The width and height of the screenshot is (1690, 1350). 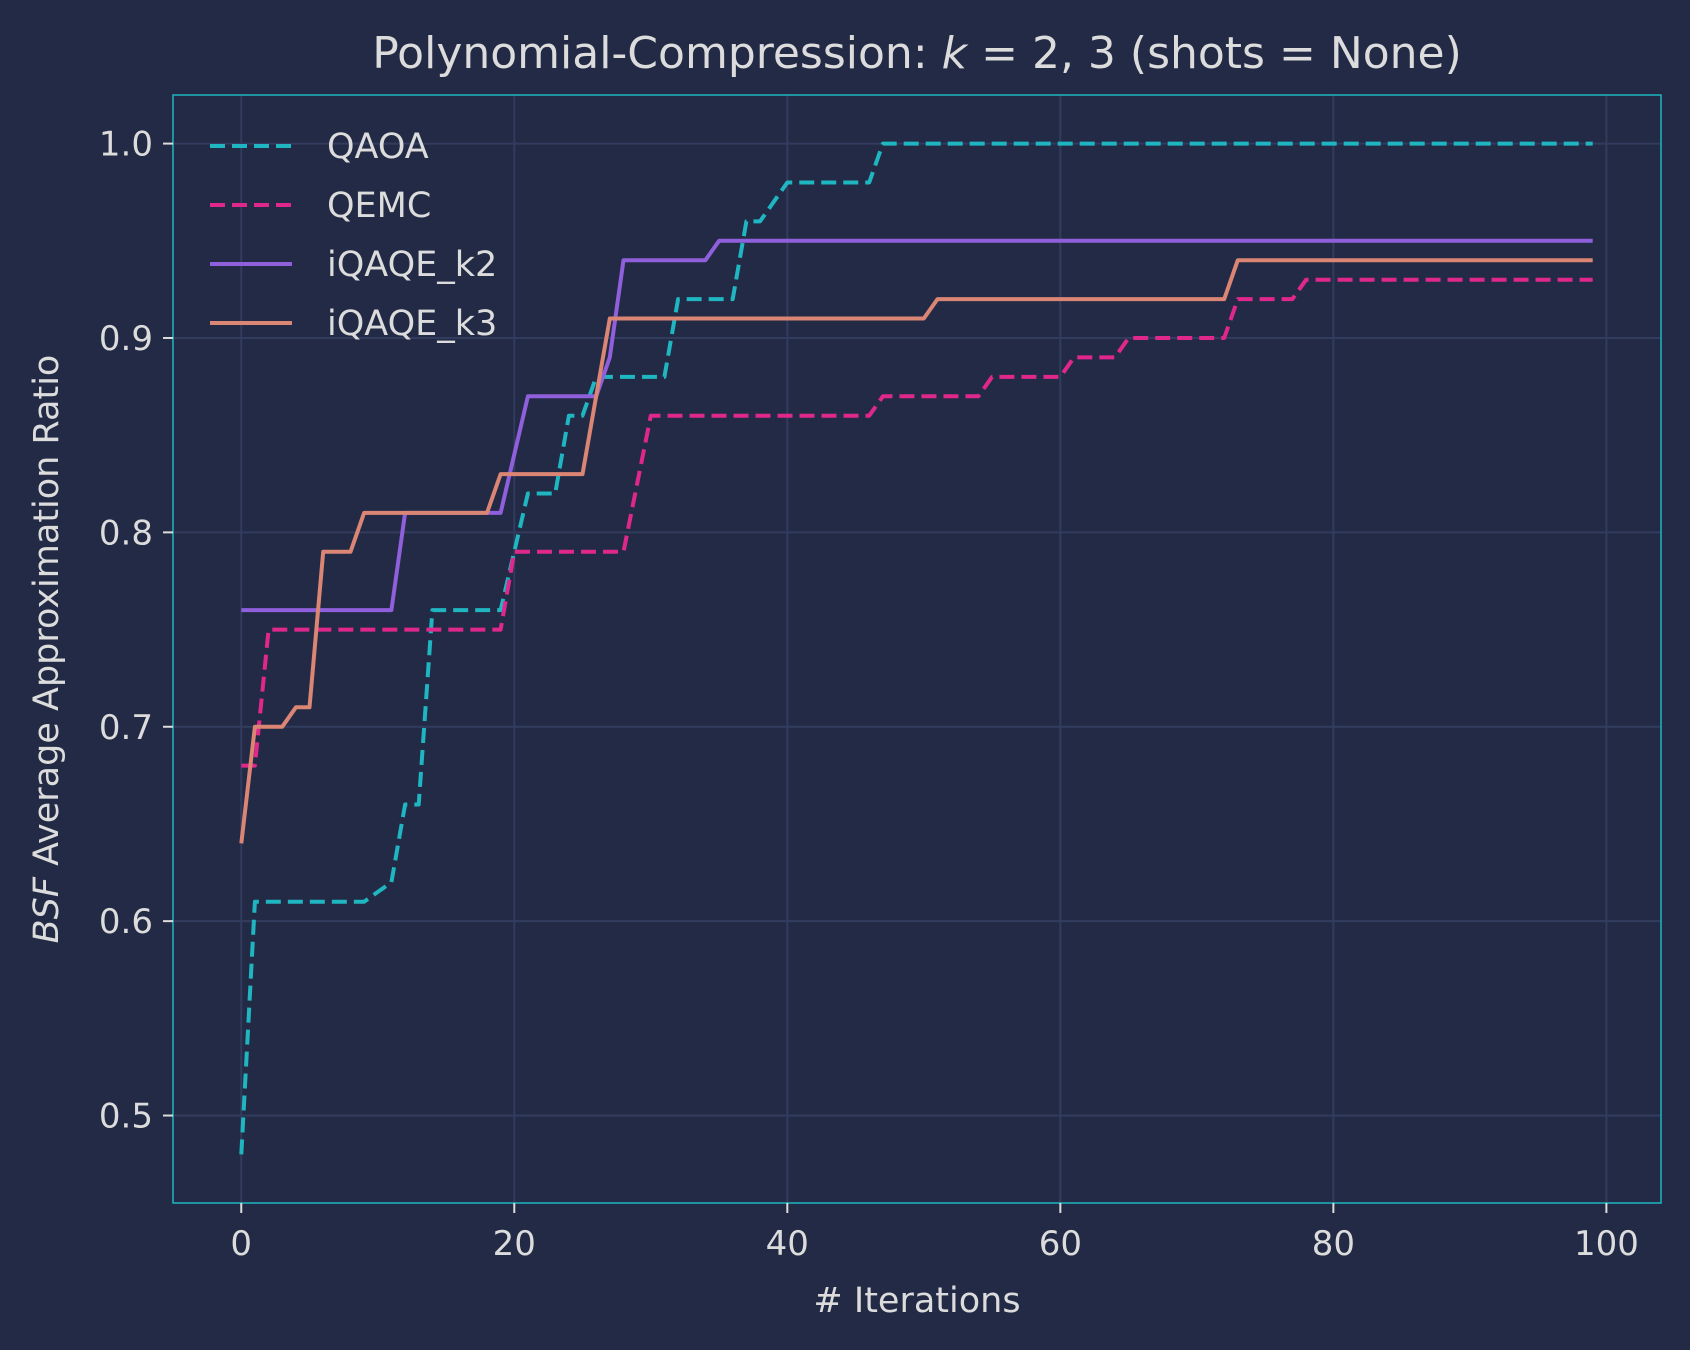 What do you see at coordinates (412, 265) in the screenshot?
I see `legend-label: iQAQE_k2` at bounding box center [412, 265].